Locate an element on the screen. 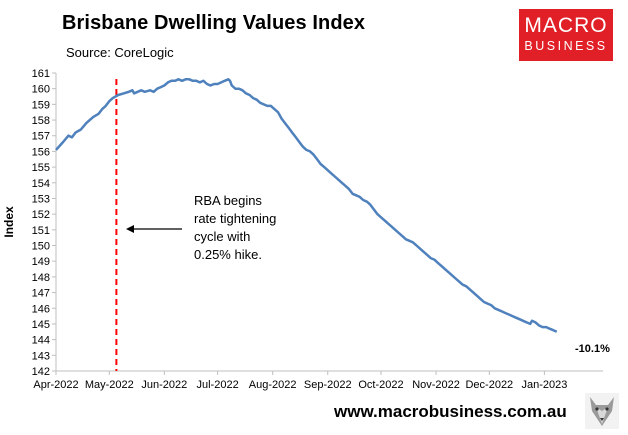 Image resolution: width=628 pixels, height=435 pixels. x-tick-label: Nov-2022 is located at coordinates (436, 385).